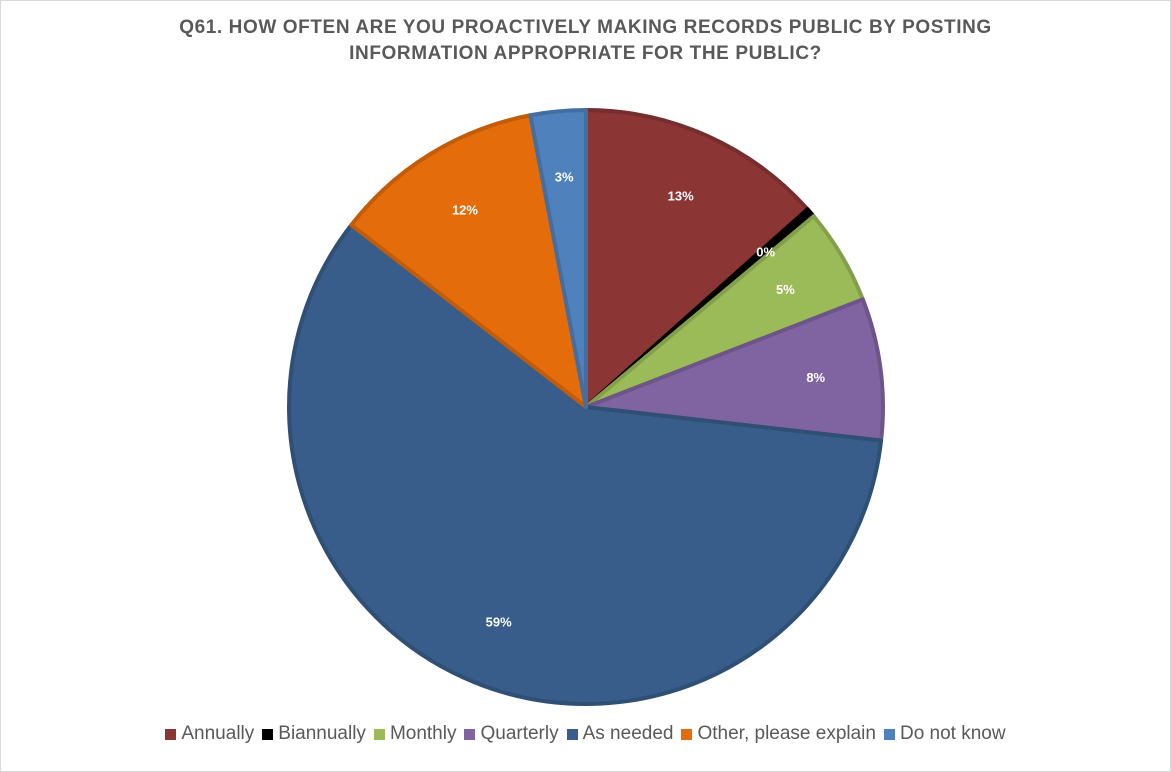 This screenshot has width=1171, height=772. What do you see at coordinates (499, 622) in the screenshot?
I see `data-label-as-needed: 59%` at bounding box center [499, 622].